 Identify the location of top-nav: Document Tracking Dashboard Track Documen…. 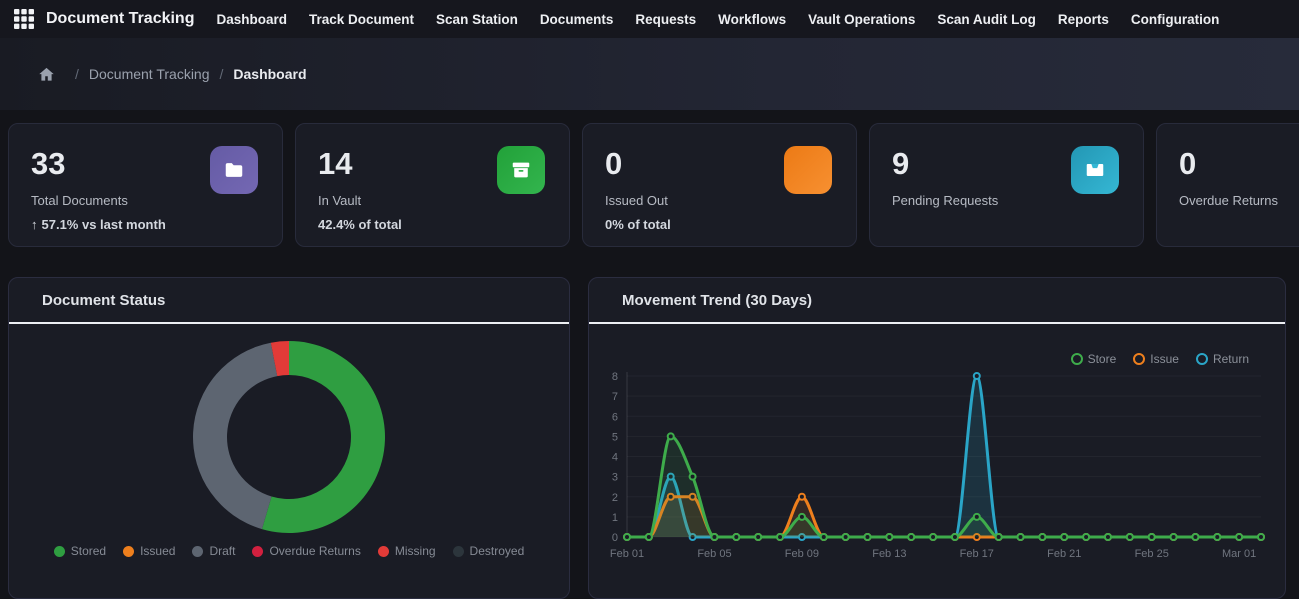
(649, 19).